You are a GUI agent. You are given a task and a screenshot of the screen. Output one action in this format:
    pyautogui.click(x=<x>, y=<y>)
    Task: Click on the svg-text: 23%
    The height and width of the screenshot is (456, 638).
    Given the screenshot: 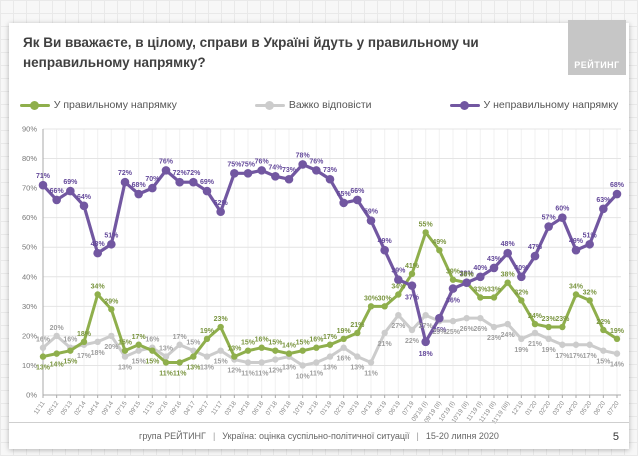 What is the action you would take?
    pyautogui.click(x=221, y=319)
    